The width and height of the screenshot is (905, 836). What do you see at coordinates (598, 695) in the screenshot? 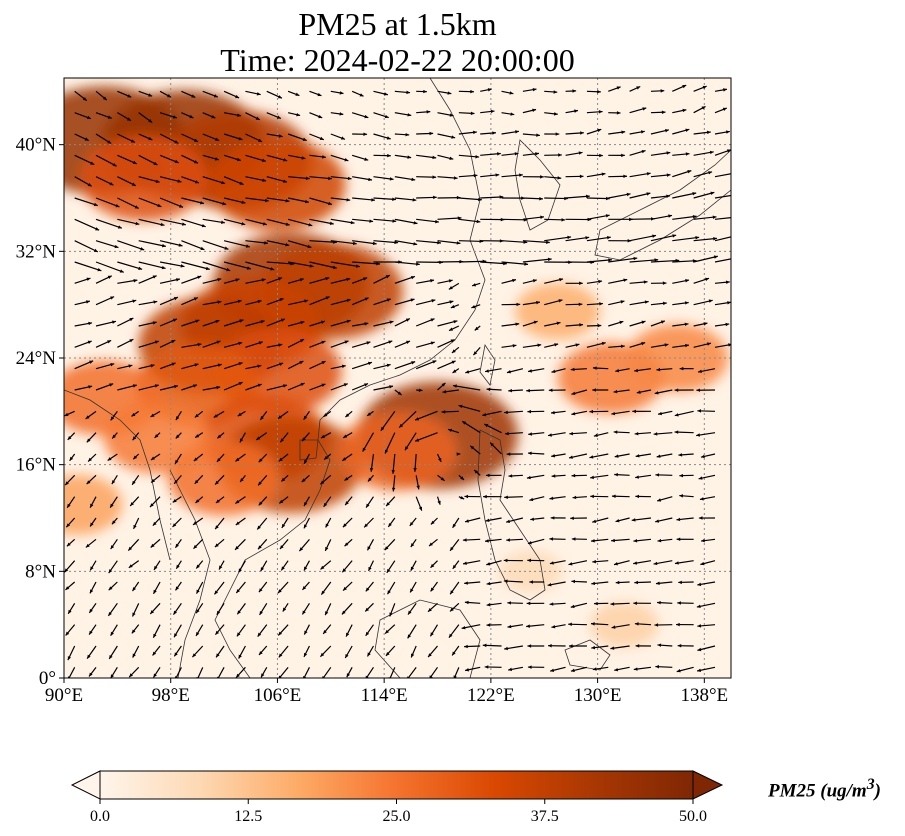
I see `x-tick-label: 130°E` at bounding box center [598, 695].